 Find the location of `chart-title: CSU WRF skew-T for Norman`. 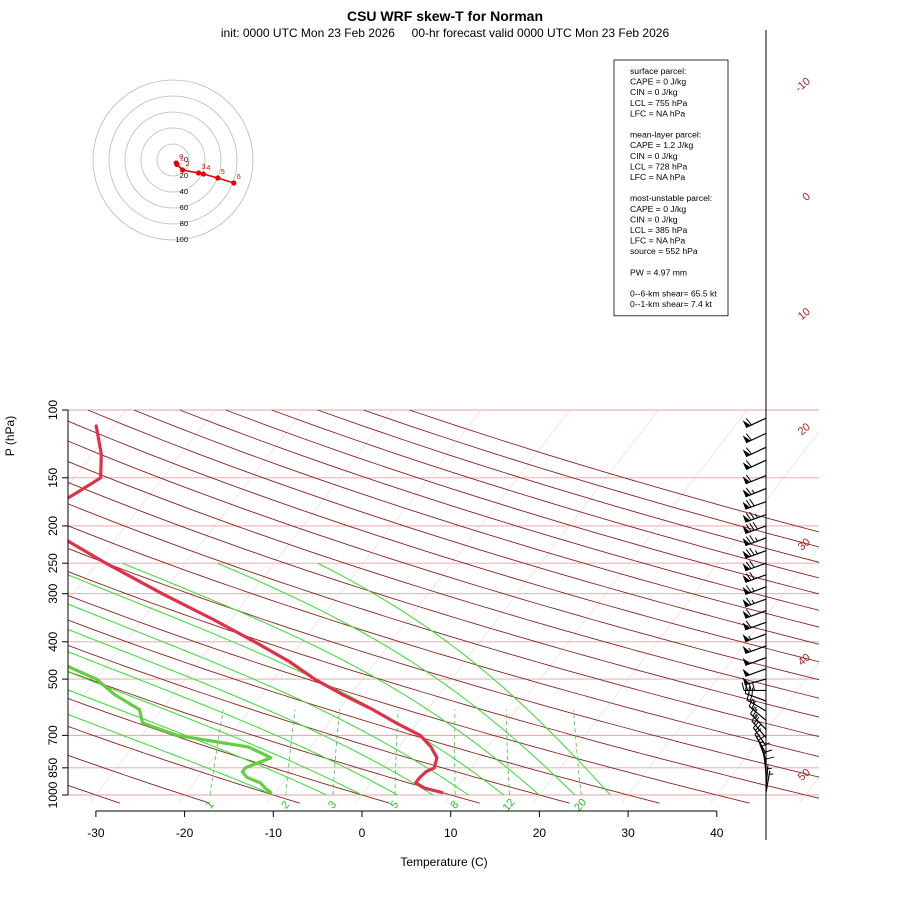

chart-title: CSU WRF skew-T for Norman is located at coordinates (445, 16).